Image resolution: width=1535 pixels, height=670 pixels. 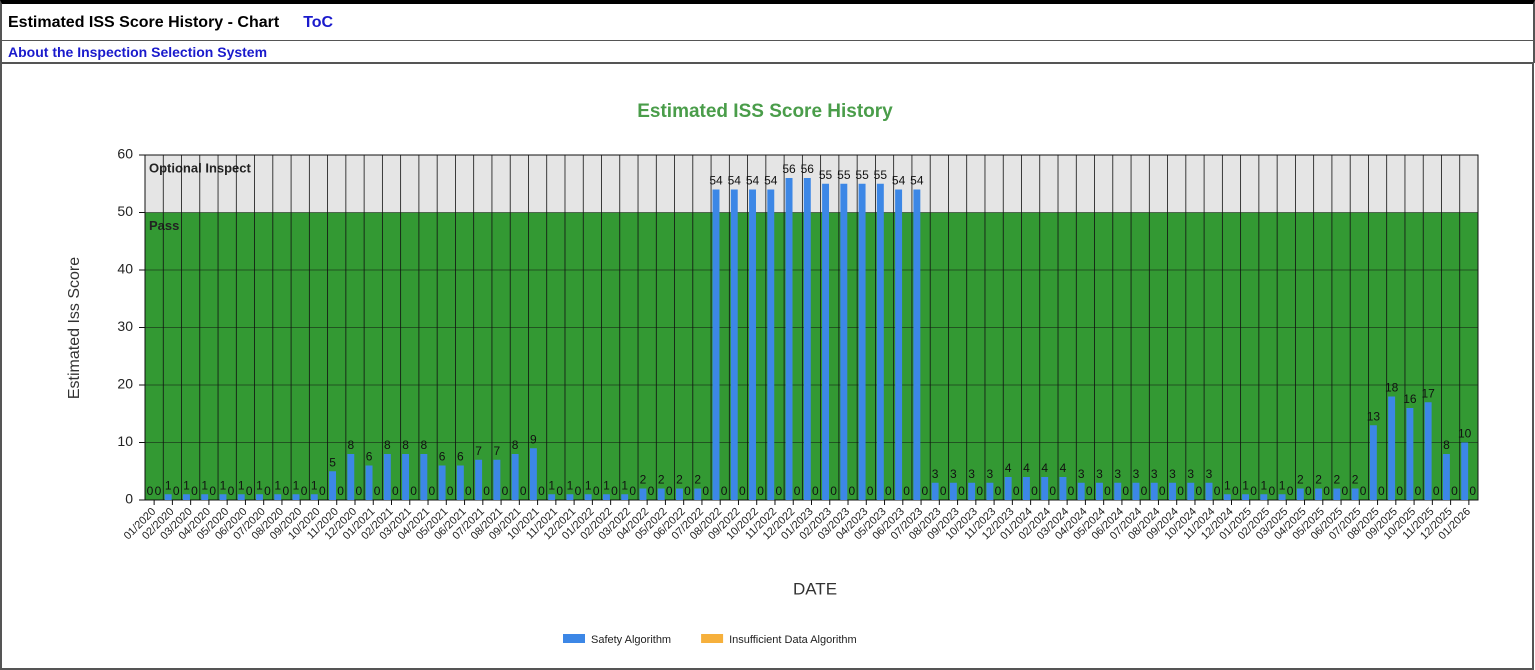 What do you see at coordinates (318, 22) in the screenshot?
I see `toc-link: ToC` at bounding box center [318, 22].